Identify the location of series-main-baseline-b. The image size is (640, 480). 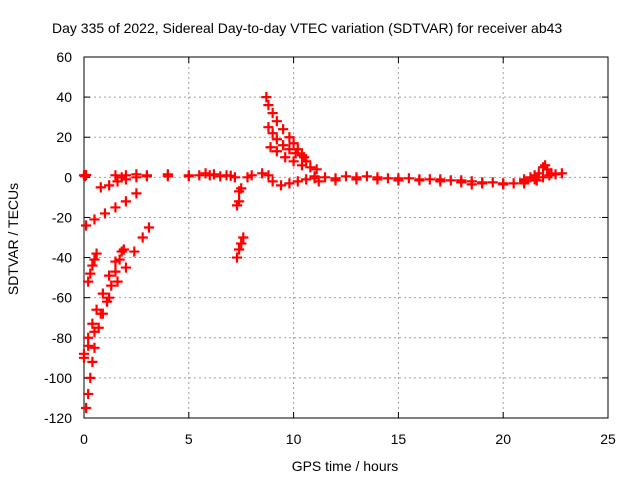
(171, 174).